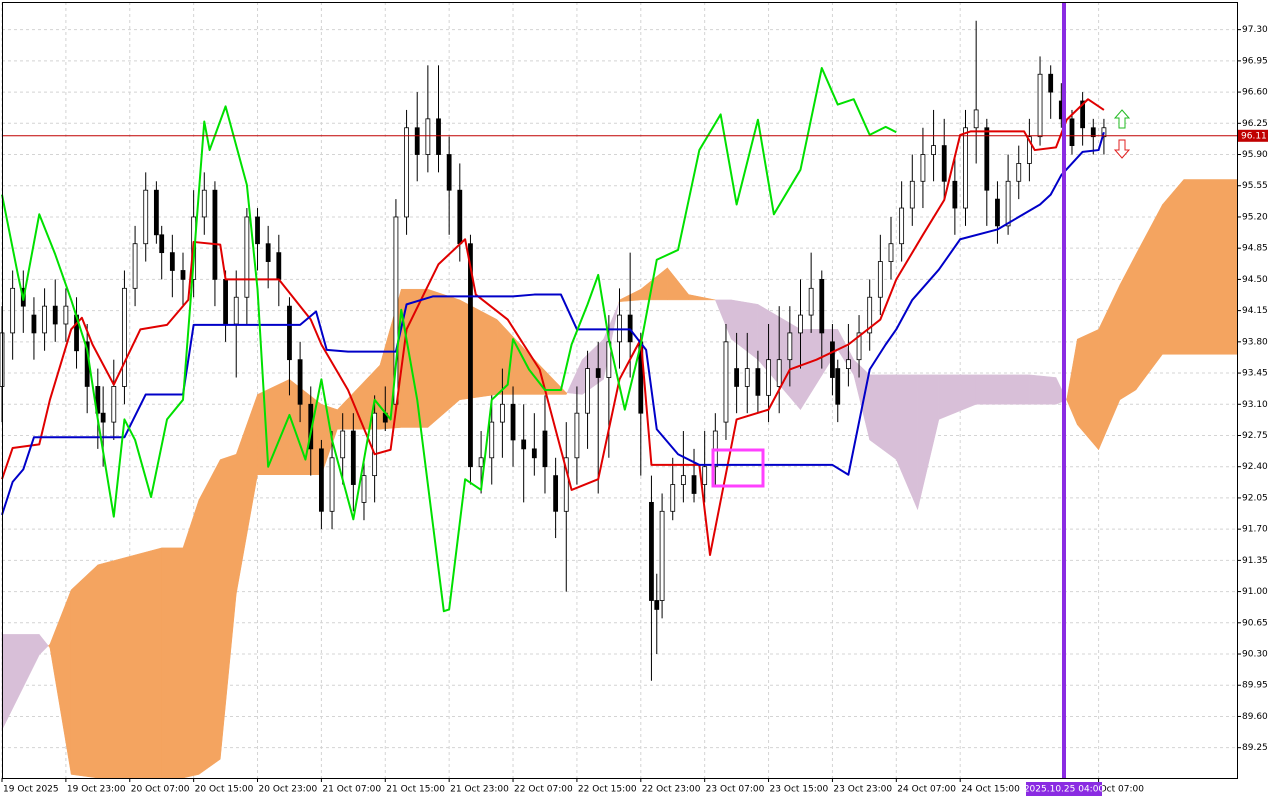 The width and height of the screenshot is (1280, 800). Describe the element at coordinates (1255, 93) in the screenshot. I see `y-tick-label: 96.60` at that location.